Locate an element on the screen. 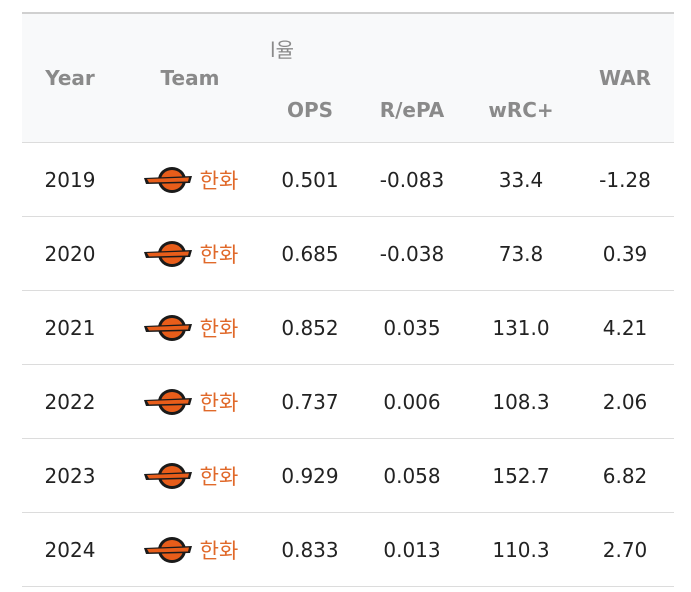 The image size is (691, 592). year-cell: 2023 is located at coordinates (70, 475).